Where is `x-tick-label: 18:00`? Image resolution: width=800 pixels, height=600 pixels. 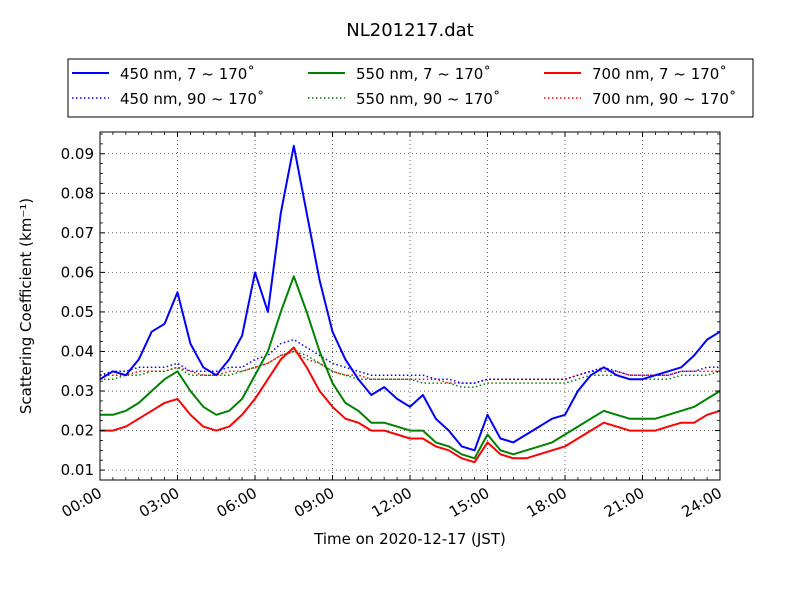
x-tick-label: 18:00 is located at coordinates (547, 502).